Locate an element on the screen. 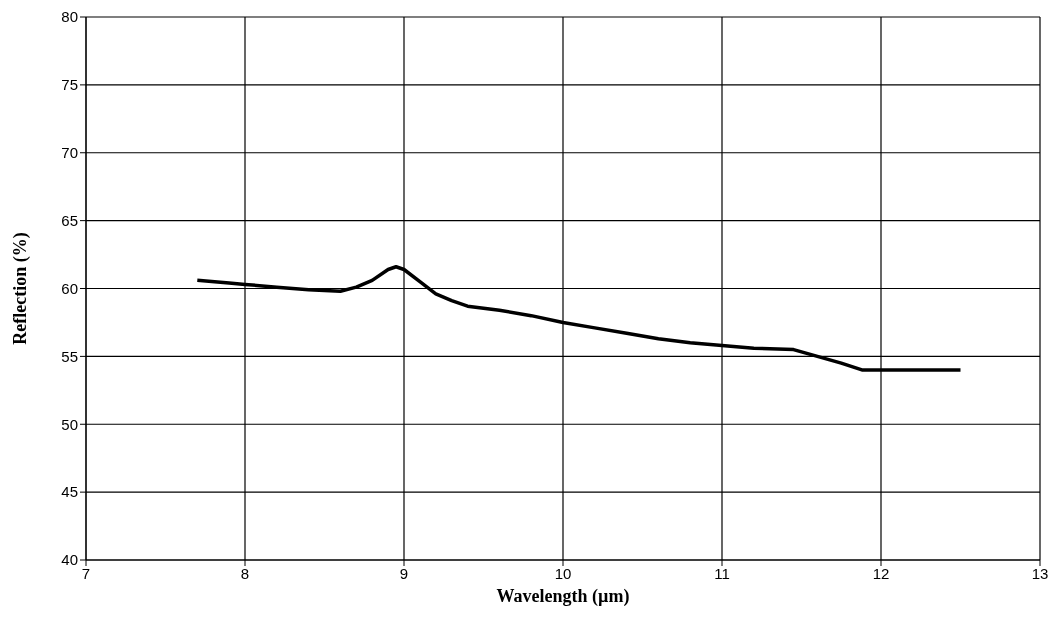 This screenshot has height=632, width=1059. x-tick-label: 8 is located at coordinates (245, 573).